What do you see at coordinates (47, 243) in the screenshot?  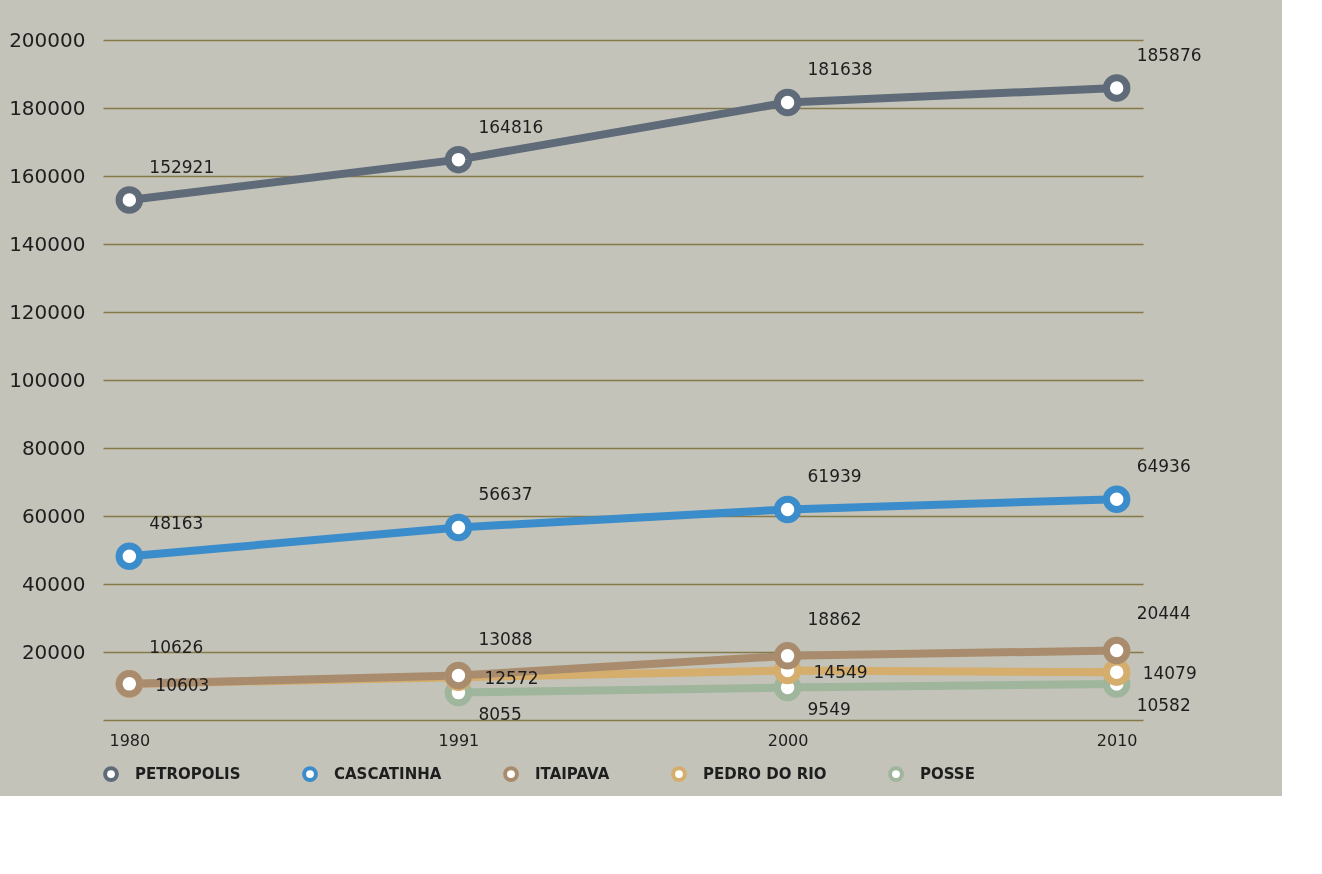 I see `y-tick-label: 140000` at bounding box center [47, 243].